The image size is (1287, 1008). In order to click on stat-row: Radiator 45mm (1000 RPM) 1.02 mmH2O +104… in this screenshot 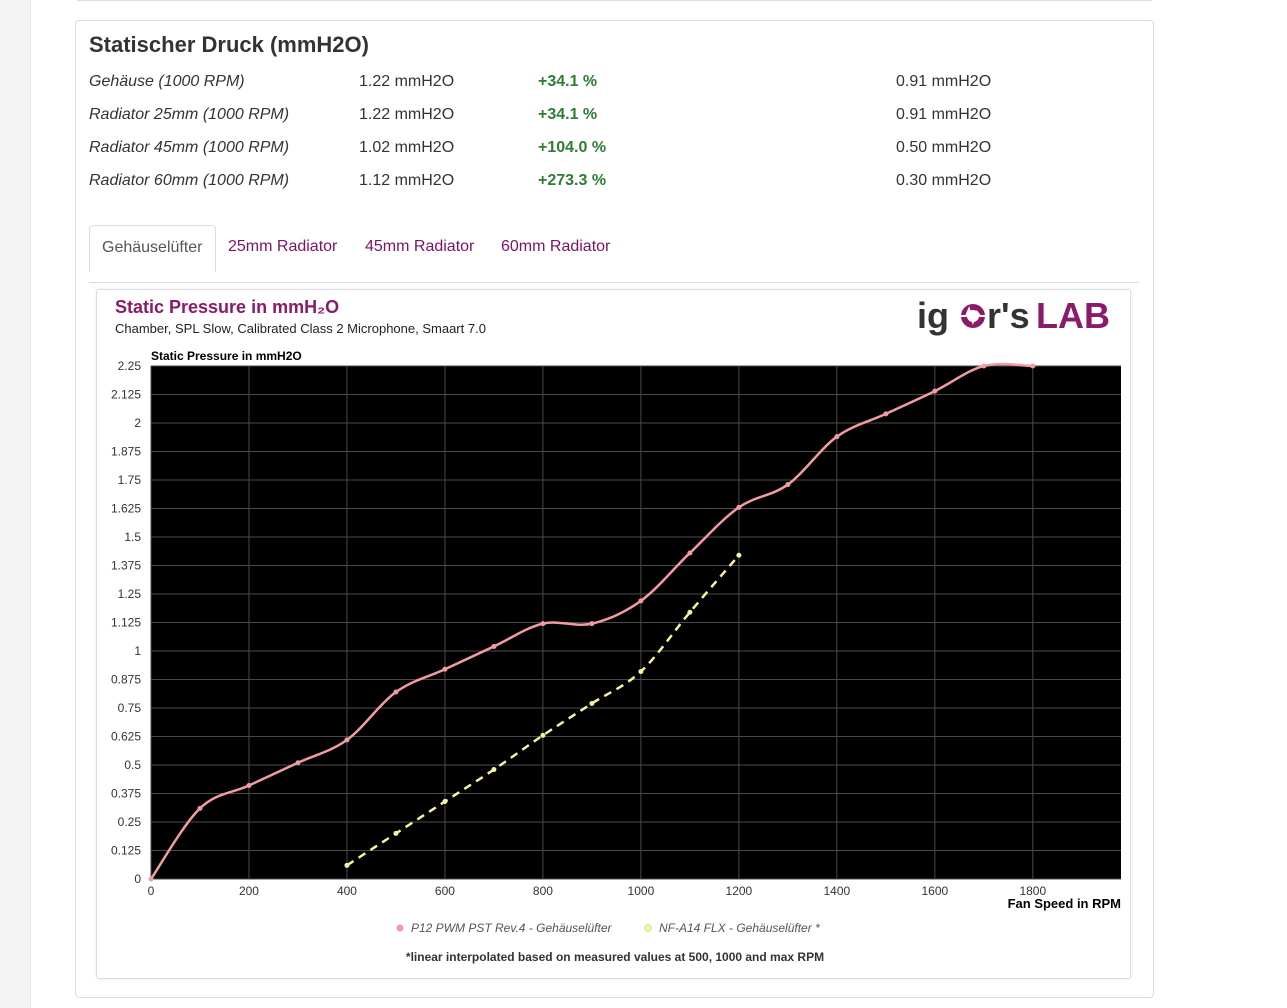, I will do `click(614, 152)`.